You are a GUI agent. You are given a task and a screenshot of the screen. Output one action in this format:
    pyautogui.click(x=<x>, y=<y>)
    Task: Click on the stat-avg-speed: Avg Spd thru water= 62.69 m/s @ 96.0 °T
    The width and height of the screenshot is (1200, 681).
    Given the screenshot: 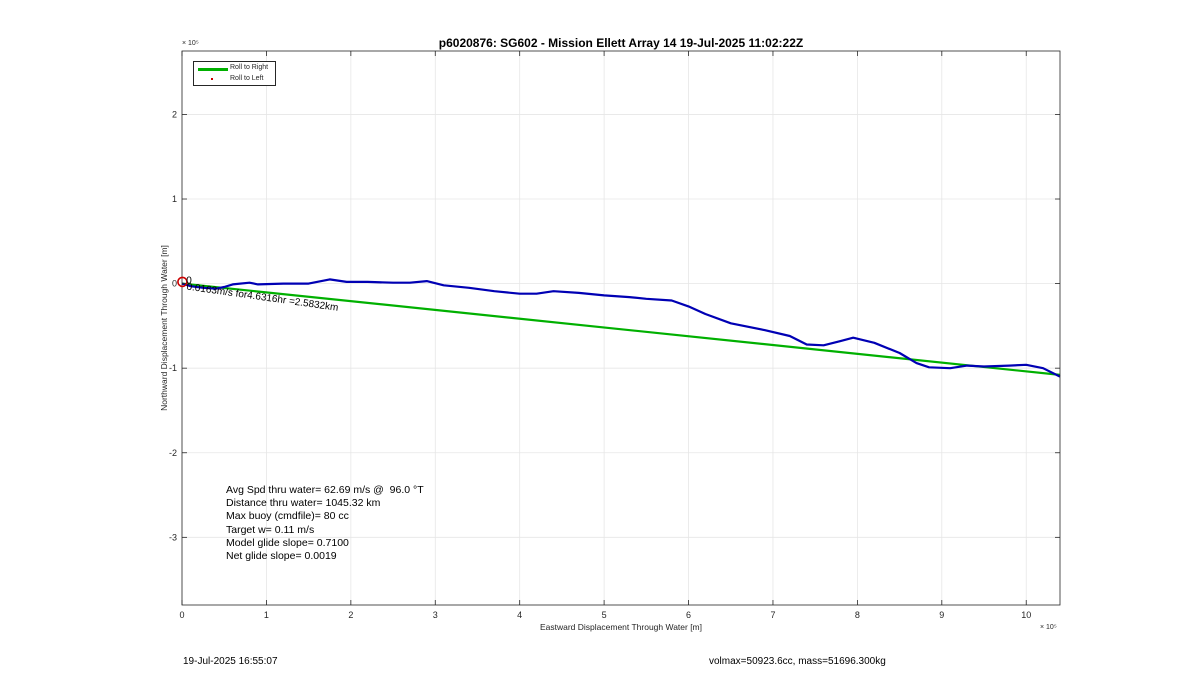 What is the action you would take?
    pyautogui.click(x=325, y=490)
    